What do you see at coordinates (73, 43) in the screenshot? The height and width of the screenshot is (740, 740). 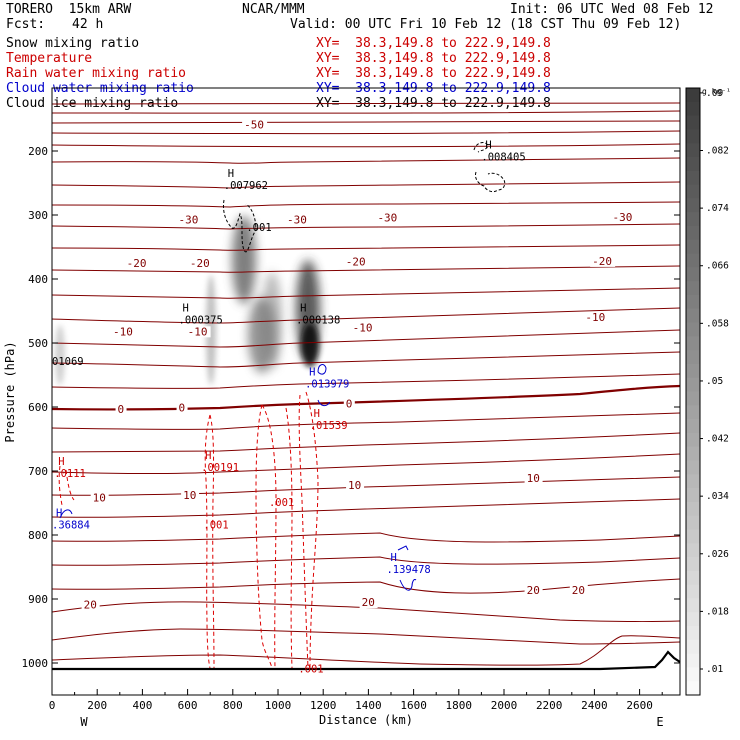 I see `field-snow-name: Snow mixing ratio` at bounding box center [73, 43].